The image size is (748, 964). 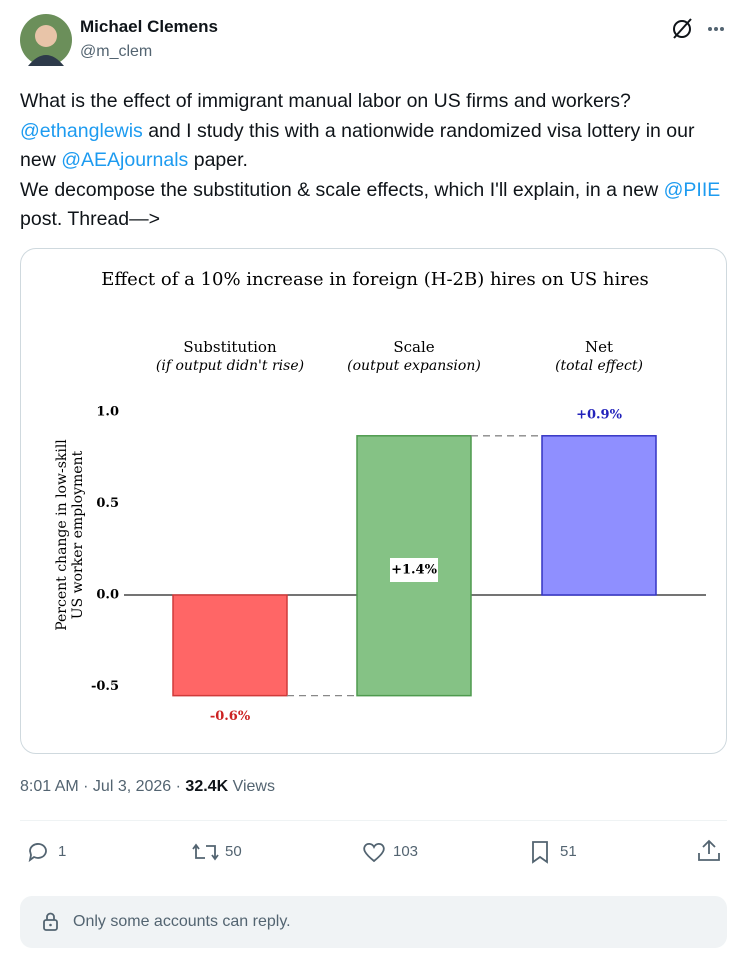 I want to click on author-name: Michael Clemens, so click(x=149, y=26).